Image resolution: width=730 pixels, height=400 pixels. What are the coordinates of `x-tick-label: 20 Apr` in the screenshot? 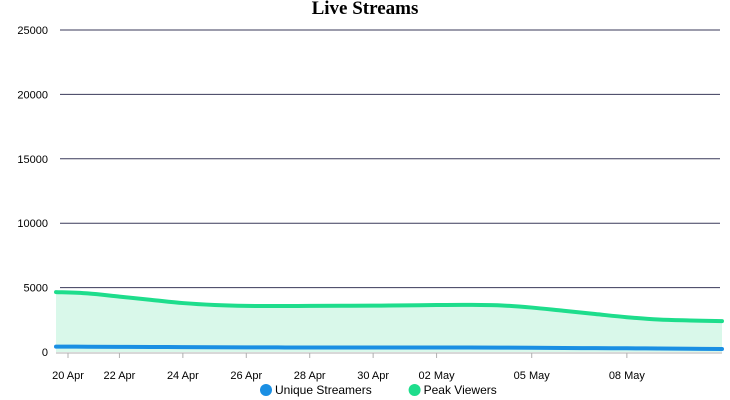 It's located at (68, 376).